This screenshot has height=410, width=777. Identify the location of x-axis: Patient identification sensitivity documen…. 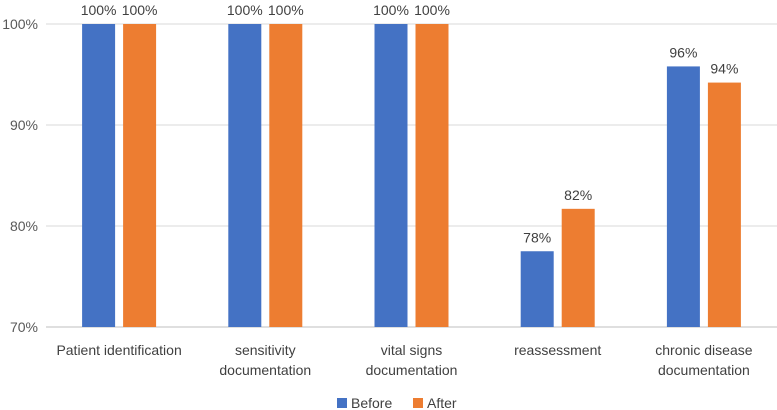
(404, 360).